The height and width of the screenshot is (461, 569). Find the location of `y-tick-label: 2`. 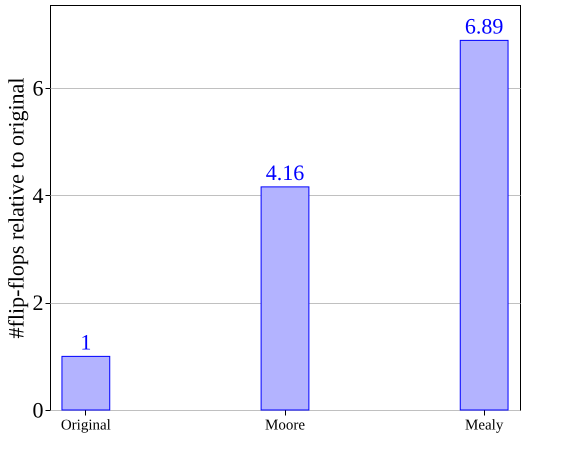

y-tick-label: 2 is located at coordinates (38, 303).